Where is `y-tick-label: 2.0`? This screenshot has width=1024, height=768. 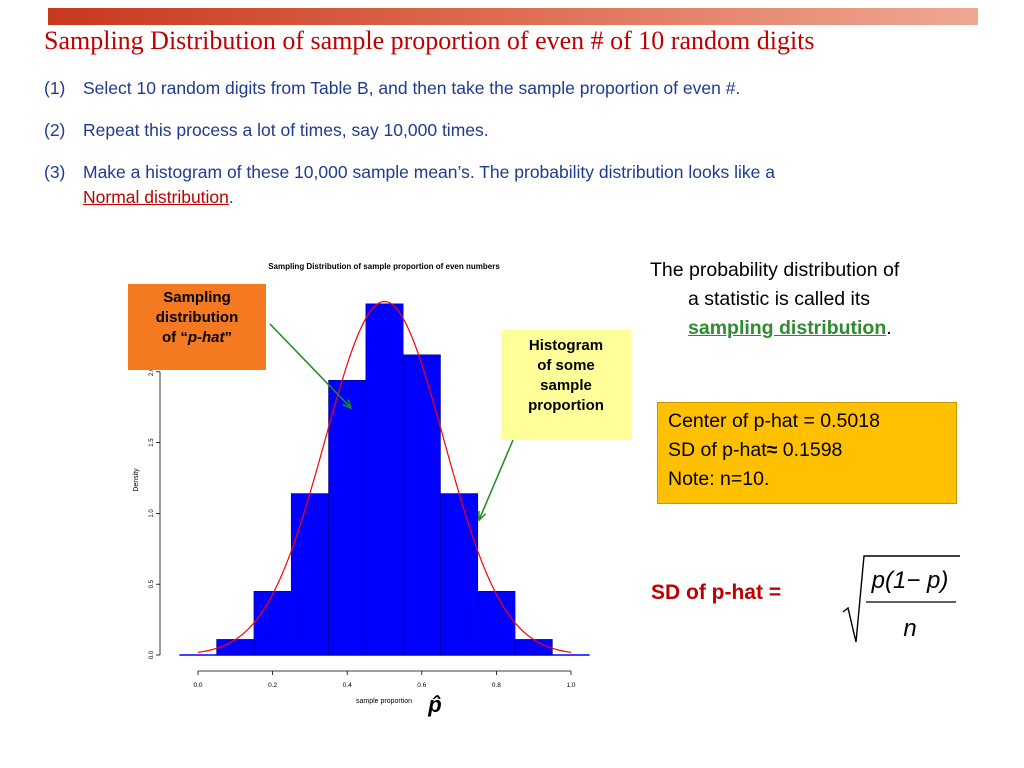
y-tick-label: 2.0 is located at coordinates (152, 371).